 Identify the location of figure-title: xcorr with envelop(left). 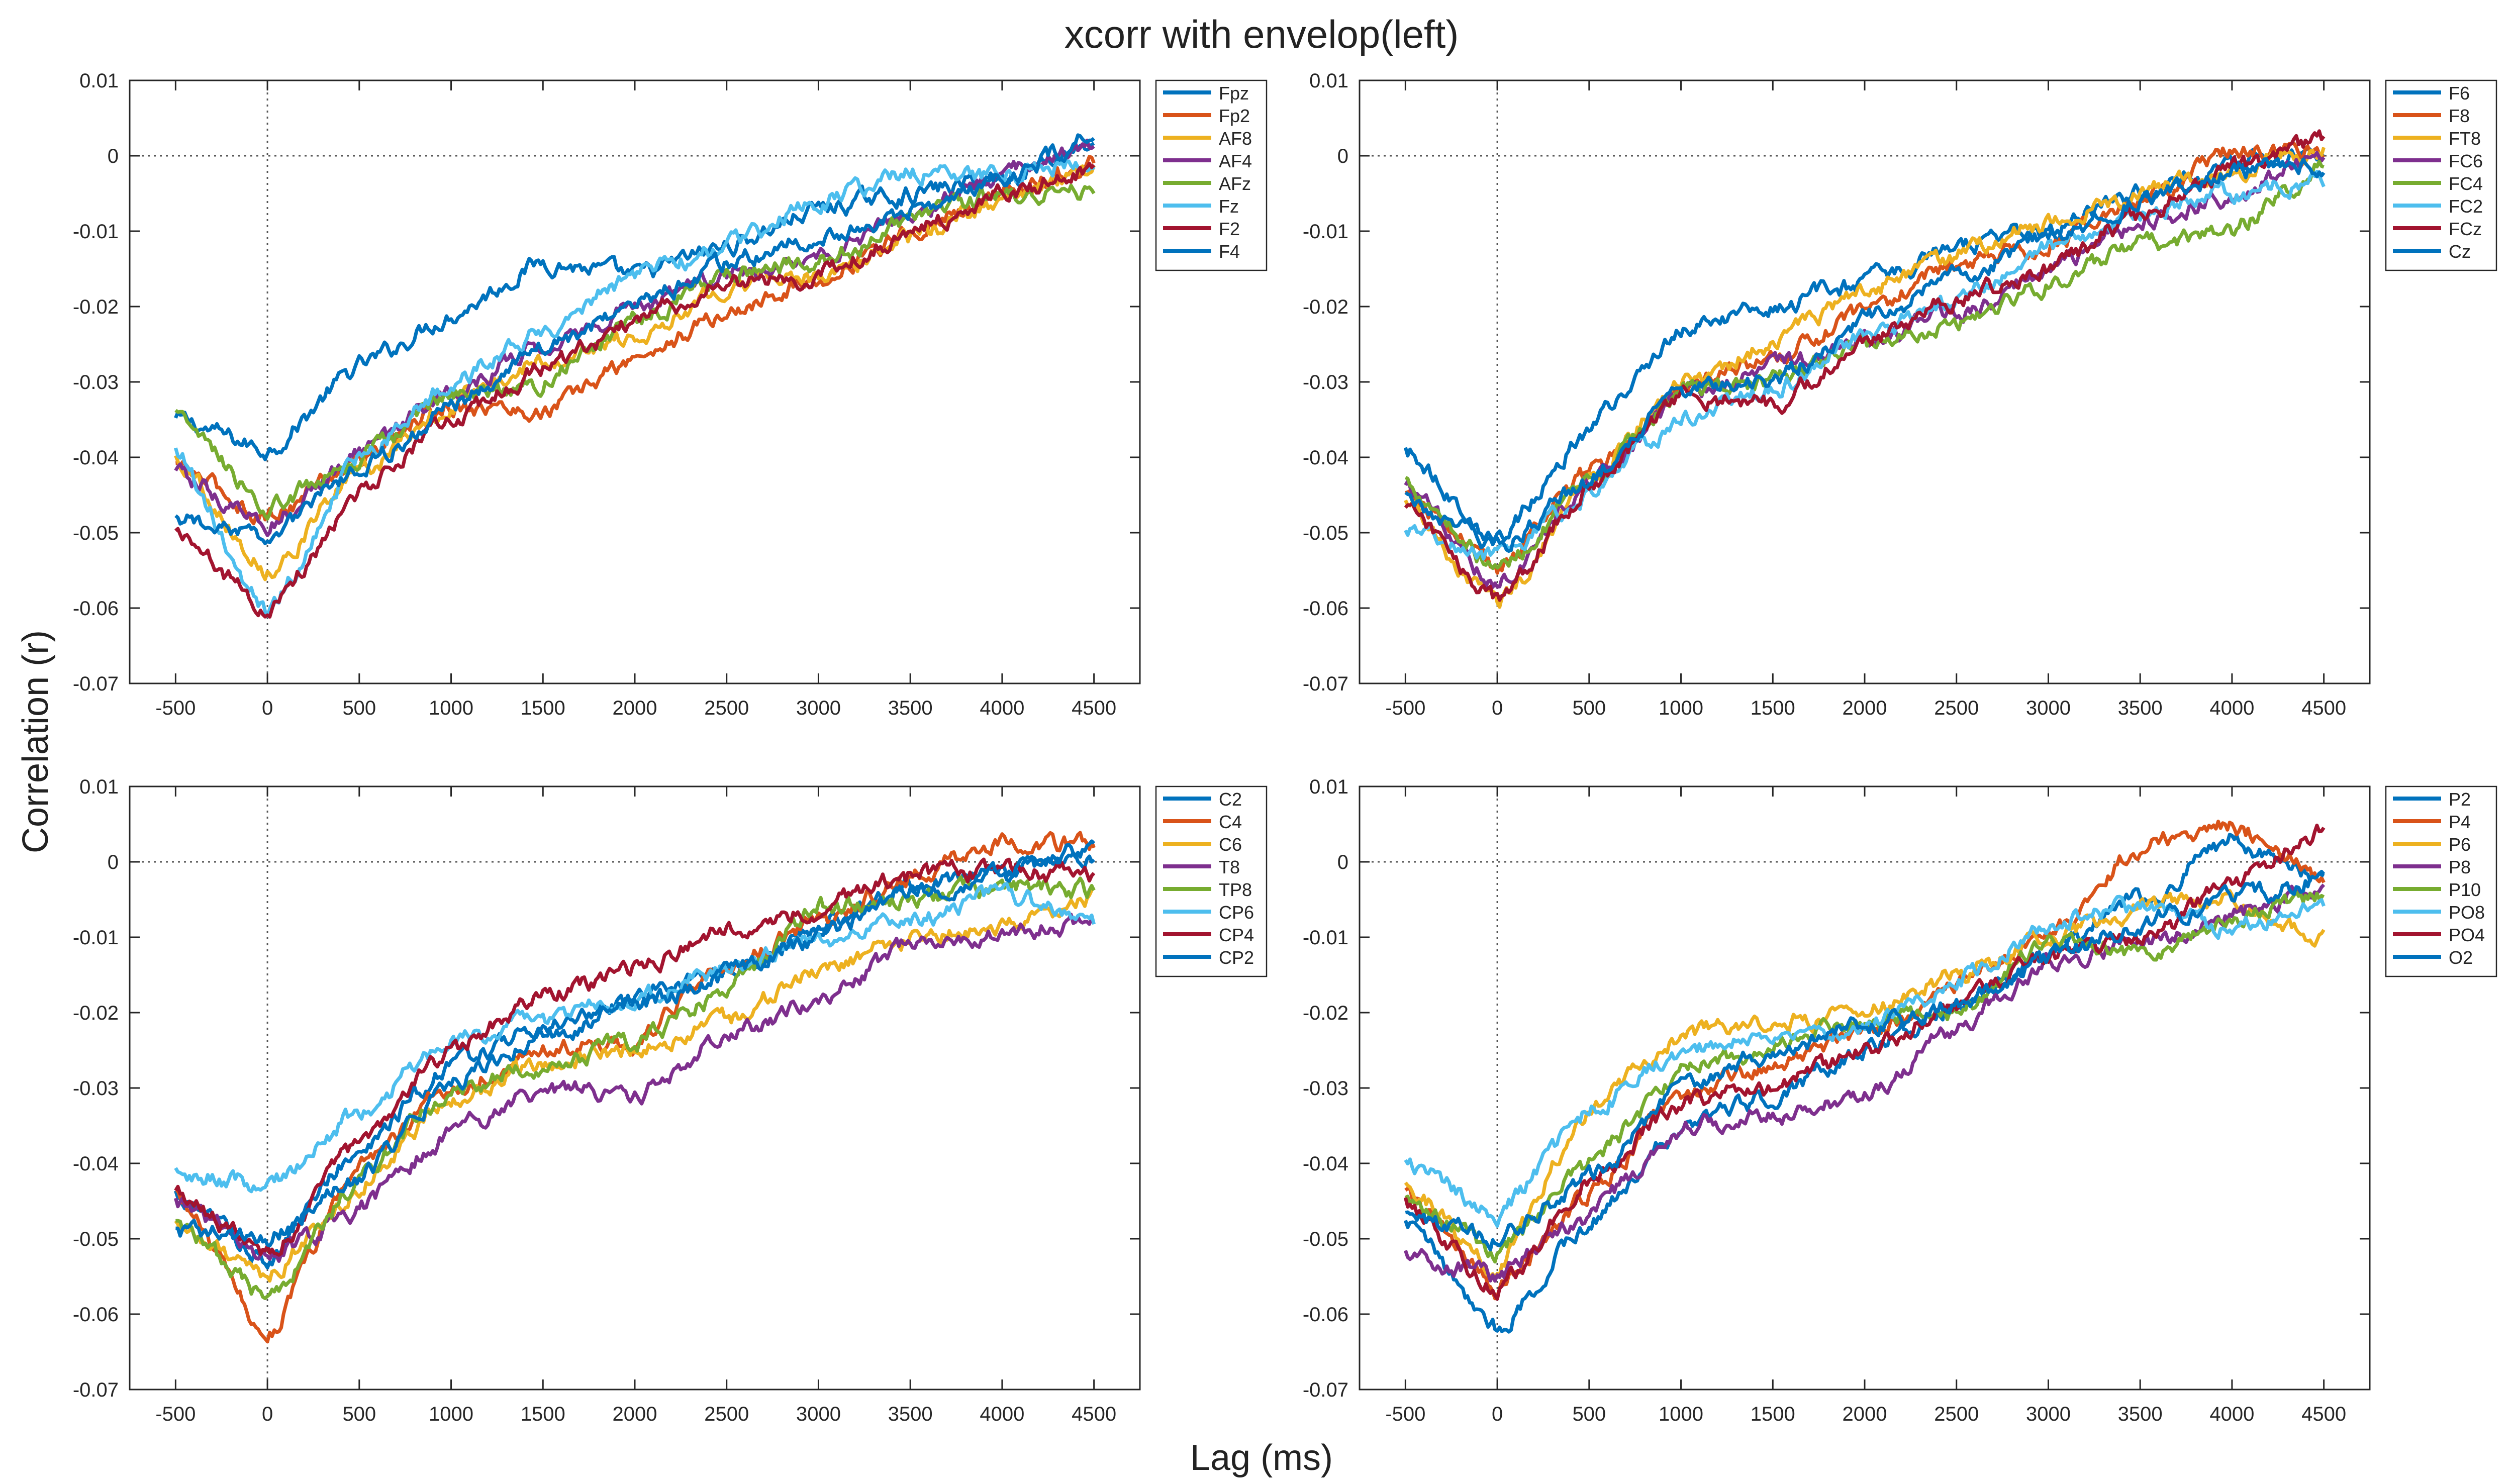
(1262, 34).